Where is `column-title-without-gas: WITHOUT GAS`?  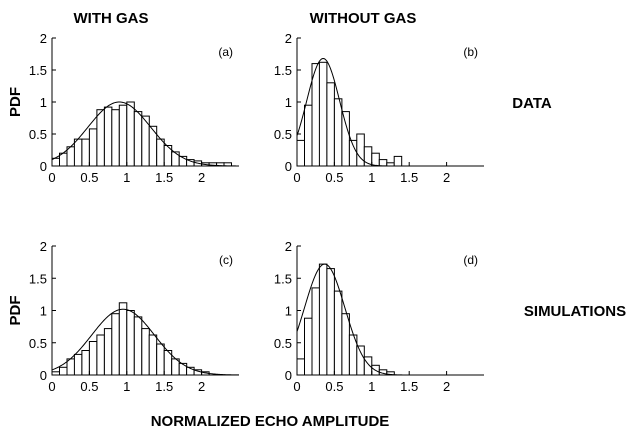
column-title-without-gas: WITHOUT GAS is located at coordinates (363, 18).